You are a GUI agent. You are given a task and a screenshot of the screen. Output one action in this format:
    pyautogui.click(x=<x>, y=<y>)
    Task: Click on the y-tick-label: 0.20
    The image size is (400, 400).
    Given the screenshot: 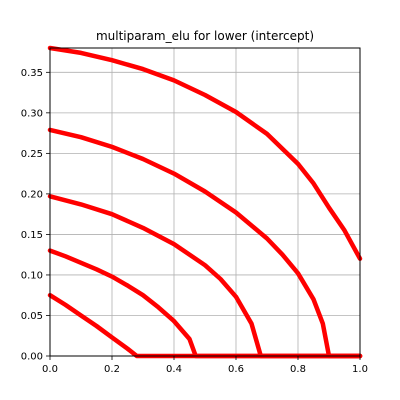 What is the action you would take?
    pyautogui.click(x=32, y=194)
    